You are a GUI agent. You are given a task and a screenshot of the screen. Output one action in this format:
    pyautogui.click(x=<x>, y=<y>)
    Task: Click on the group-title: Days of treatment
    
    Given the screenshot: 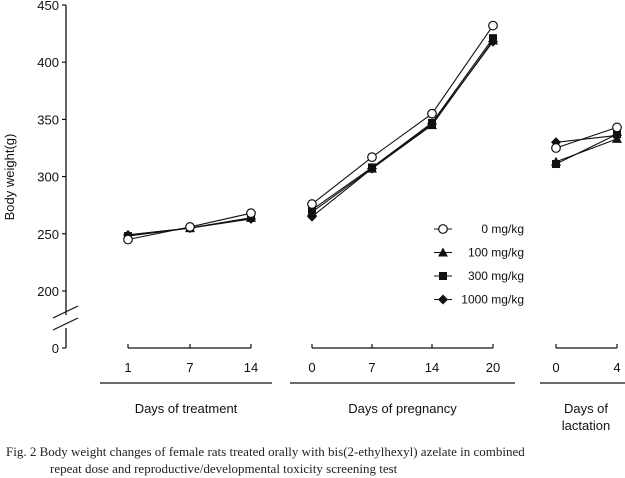 What is the action you would take?
    pyautogui.click(x=186, y=408)
    